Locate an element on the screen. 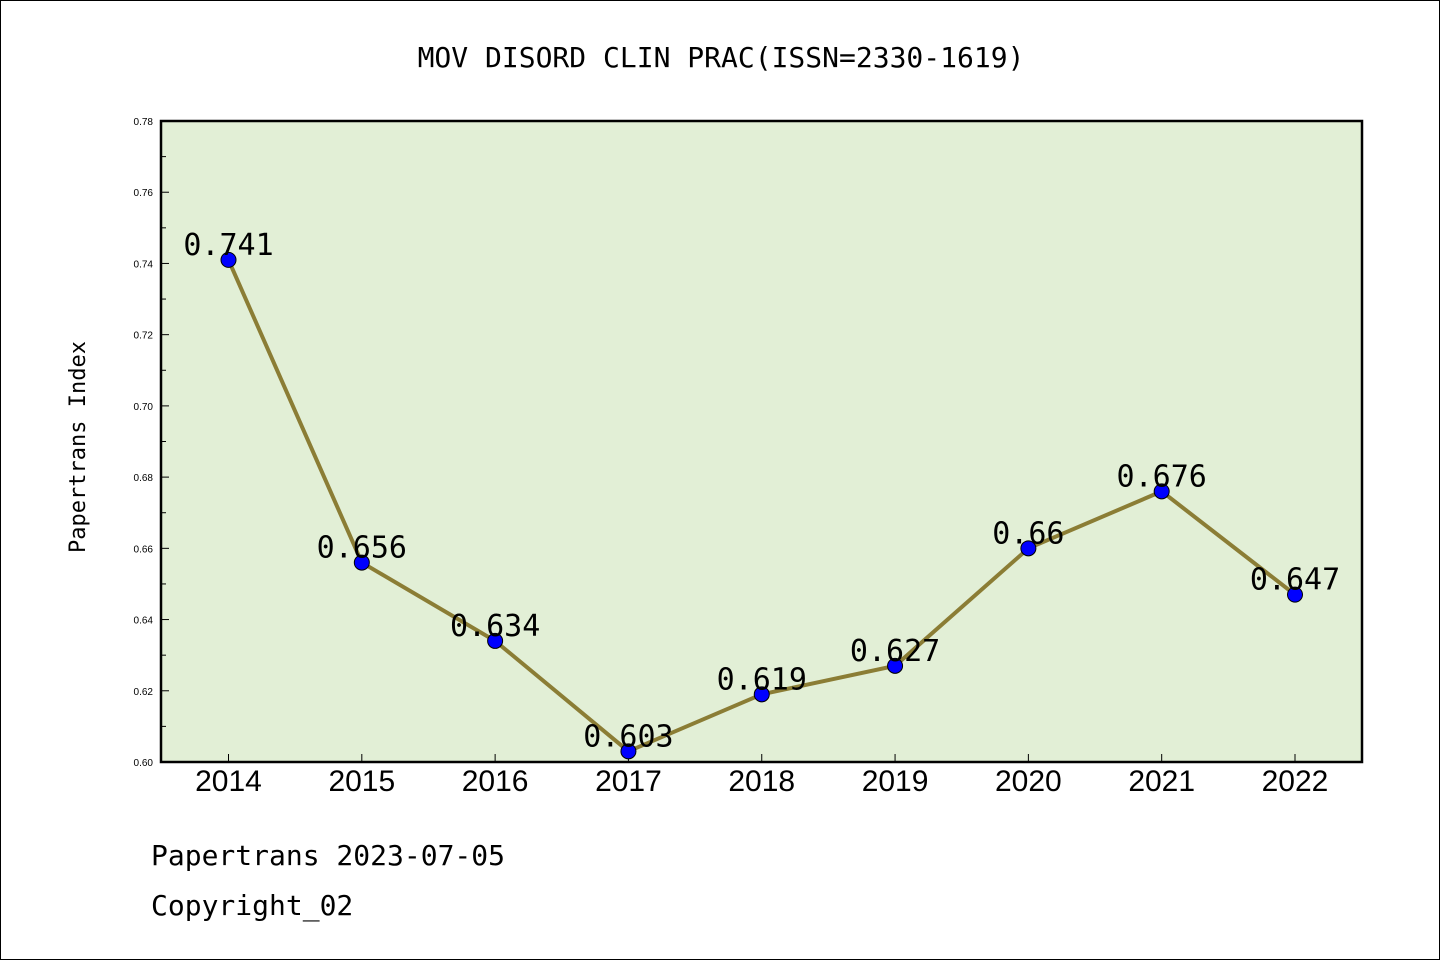 This screenshot has height=961, width=1440. data-label: 0.627 is located at coordinates (895, 651).